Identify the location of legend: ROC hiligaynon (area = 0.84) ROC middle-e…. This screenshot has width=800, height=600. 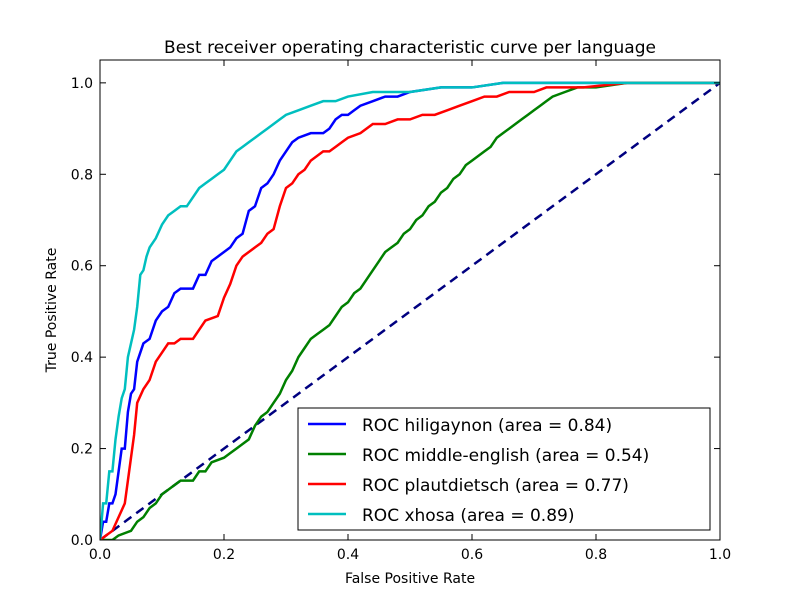
(504, 469).